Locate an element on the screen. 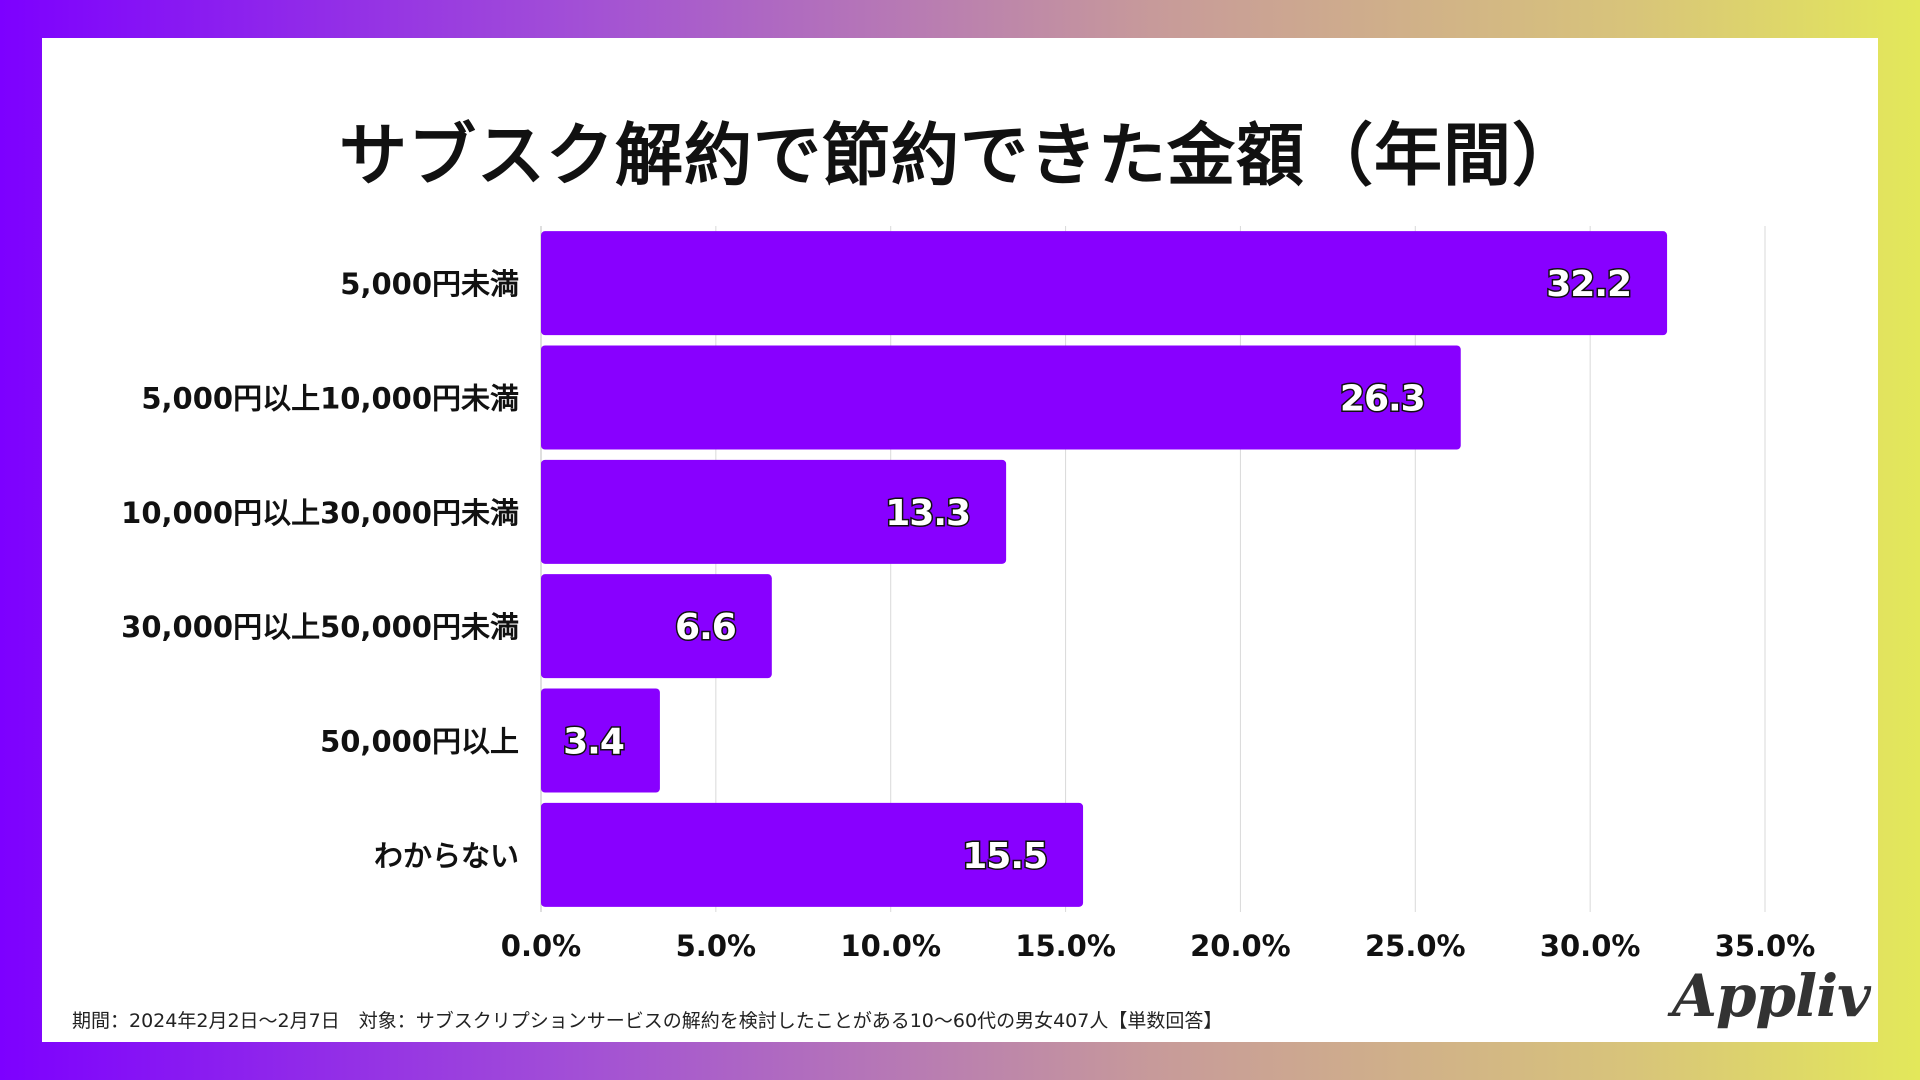 The width and height of the screenshot is (1920, 1080). data-label: 3.4 is located at coordinates (593, 742).